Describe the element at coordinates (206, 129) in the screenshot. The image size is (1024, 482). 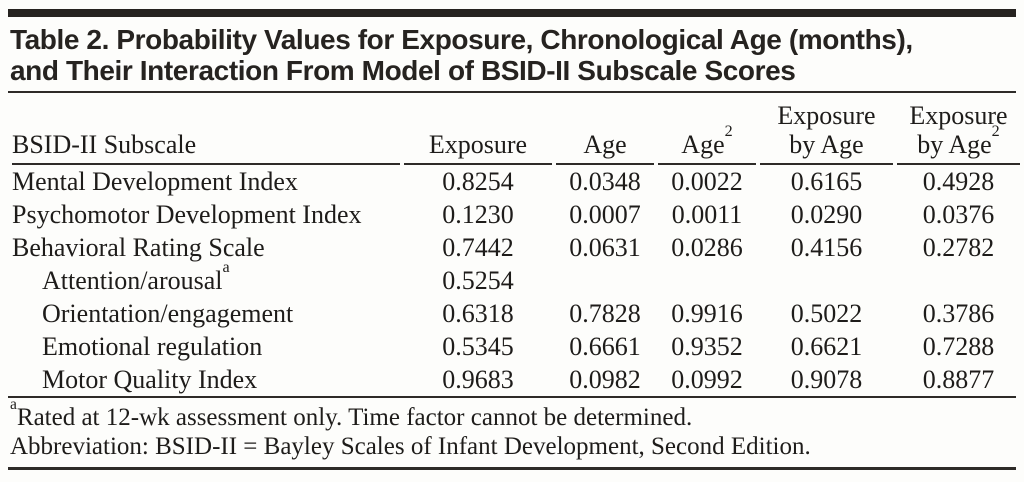
I see `column-header-subscale: BSID-II Subscale` at that location.